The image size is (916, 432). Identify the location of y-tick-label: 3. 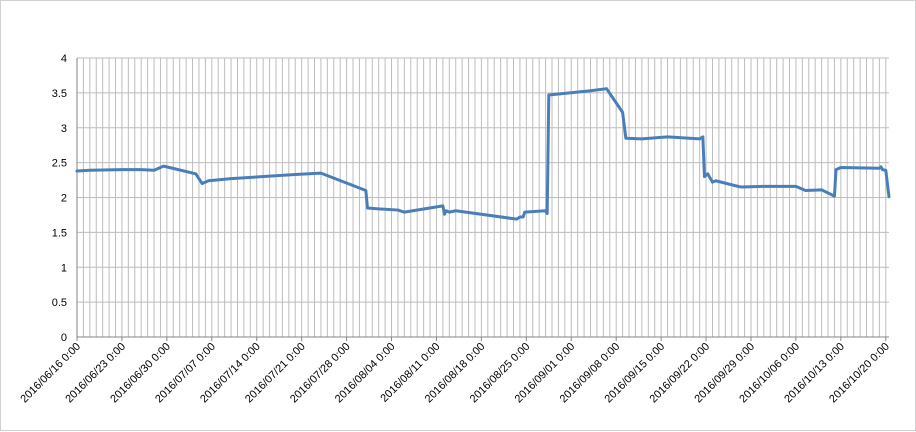
(64, 129).